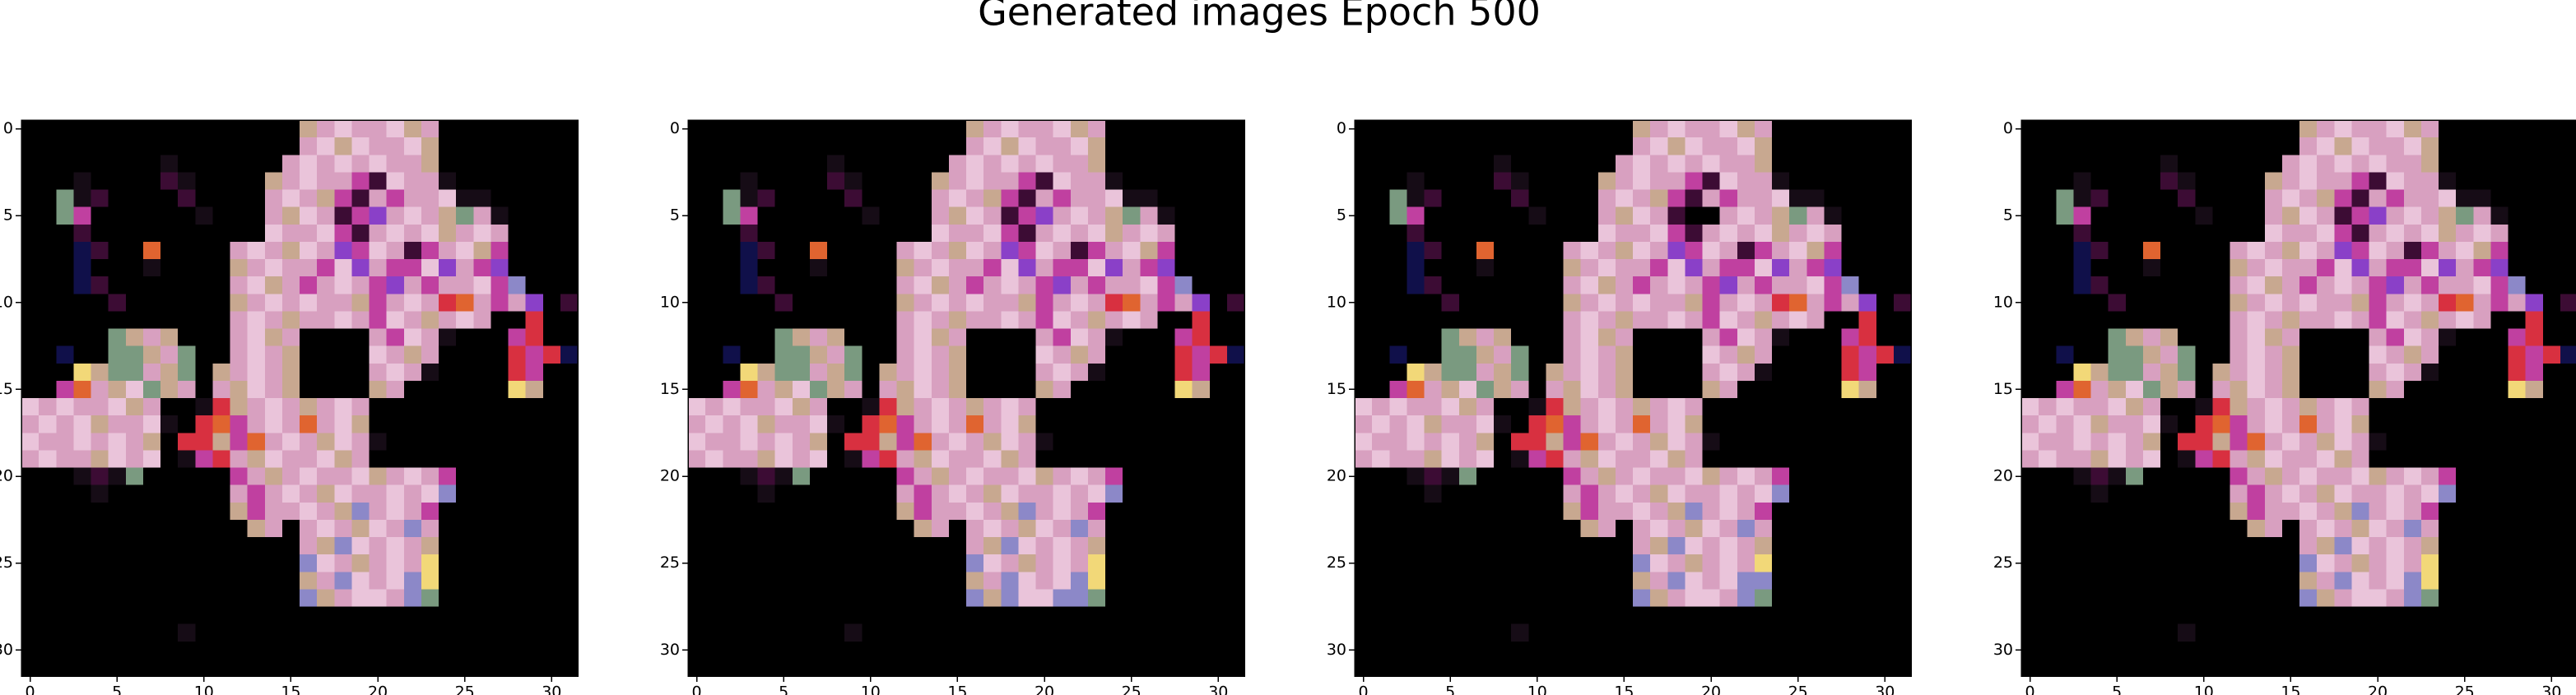  I want to click on y-tick-label: 30, so click(6, 650).